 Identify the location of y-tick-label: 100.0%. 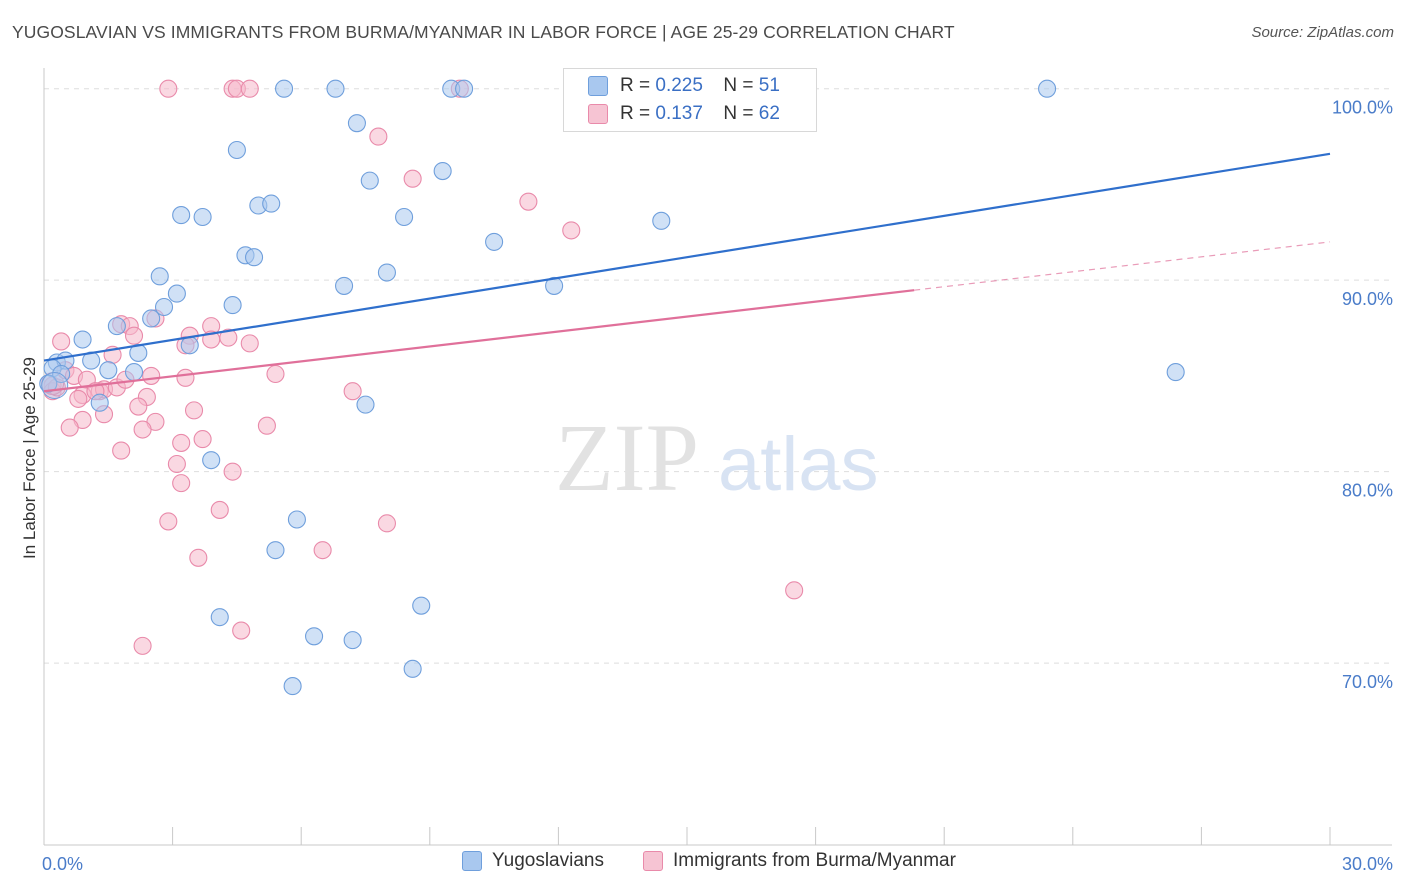
(1362, 108).